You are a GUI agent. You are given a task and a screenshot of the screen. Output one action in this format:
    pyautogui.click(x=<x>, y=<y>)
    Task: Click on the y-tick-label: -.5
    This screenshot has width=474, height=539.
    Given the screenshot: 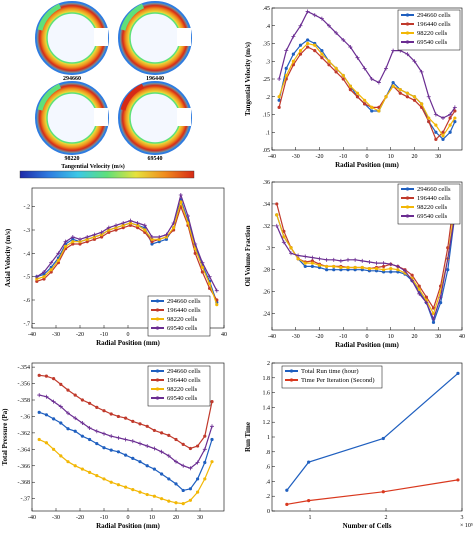 What is the action you would take?
    pyautogui.click(x=27, y=278)
    